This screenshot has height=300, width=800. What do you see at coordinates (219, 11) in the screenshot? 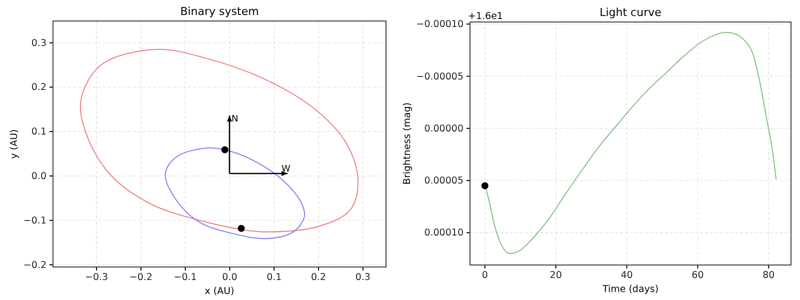
I see `chart-title: Binary system` at bounding box center [219, 11].